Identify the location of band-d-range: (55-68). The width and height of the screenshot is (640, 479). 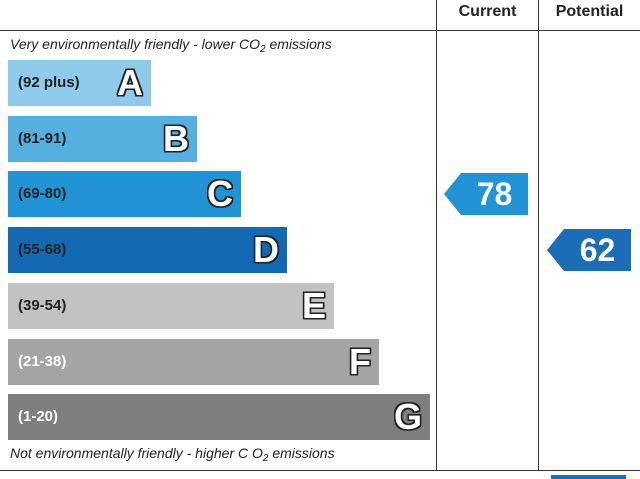
(42, 249).